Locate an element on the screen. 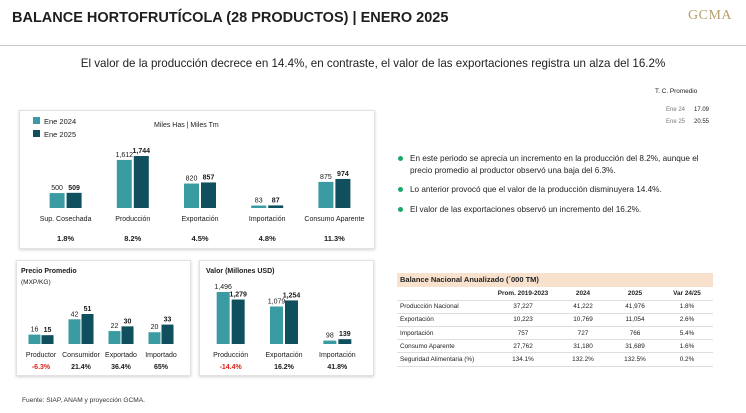 This screenshot has height=413, width=746. change-label: 4.8% is located at coordinates (267, 238).